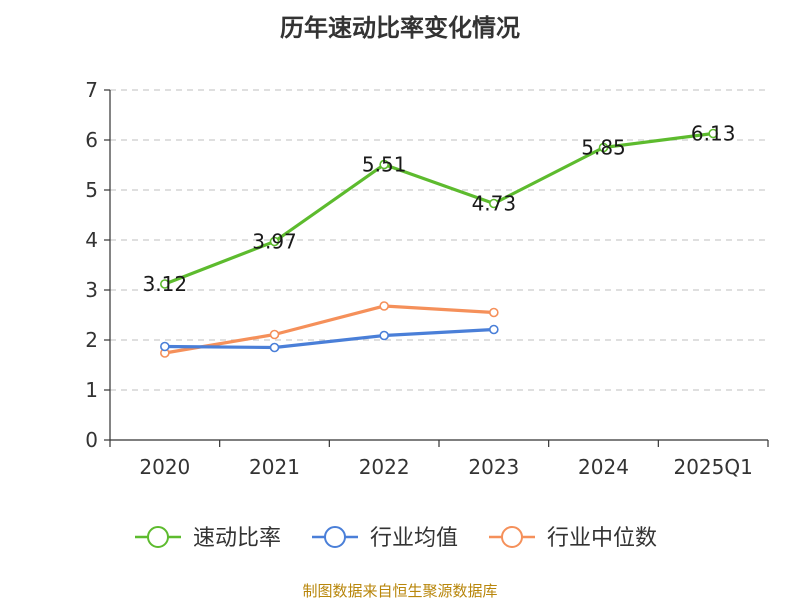 The width and height of the screenshot is (800, 600). What do you see at coordinates (384, 467) in the screenshot?
I see `x-tick-label: 2022` at bounding box center [384, 467].